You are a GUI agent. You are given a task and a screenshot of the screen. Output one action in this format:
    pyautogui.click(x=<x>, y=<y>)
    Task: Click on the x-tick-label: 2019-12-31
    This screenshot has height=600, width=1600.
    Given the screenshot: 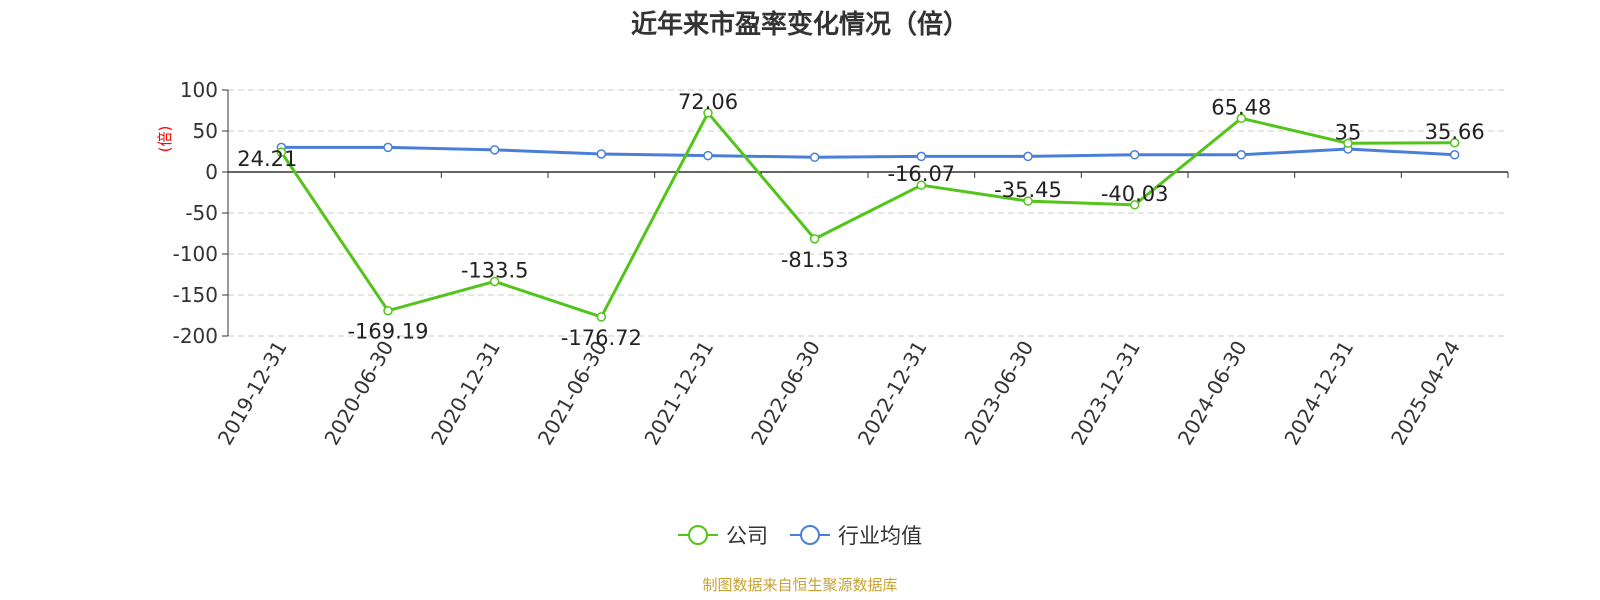 What is the action you would take?
    pyautogui.click(x=252, y=393)
    